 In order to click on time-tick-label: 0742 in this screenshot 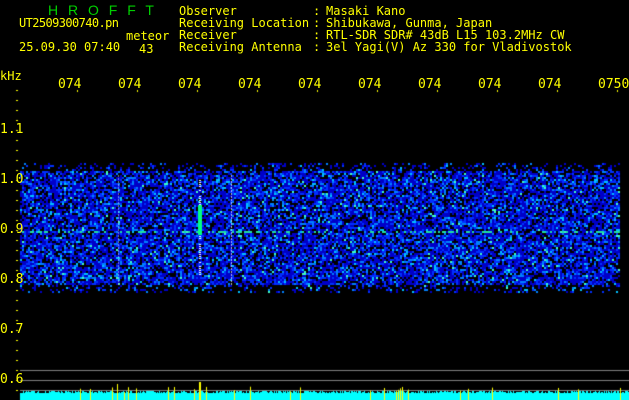, I will do `click(129, 85)`.